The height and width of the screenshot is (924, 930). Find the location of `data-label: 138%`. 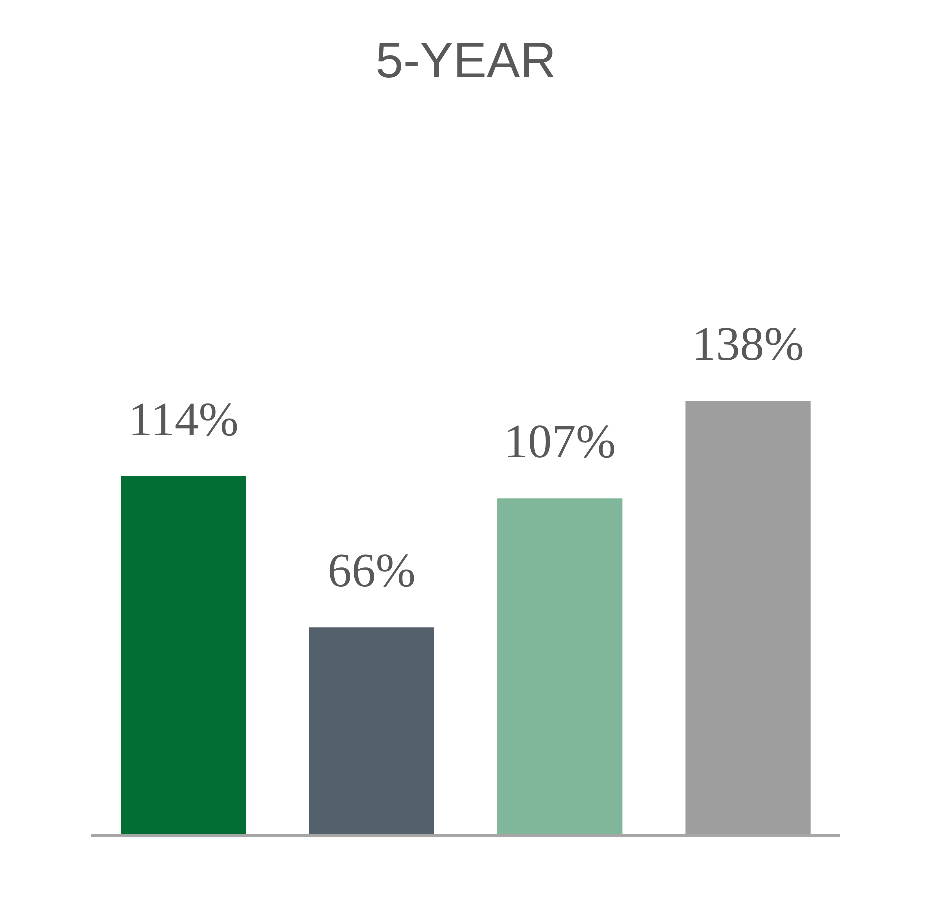

data-label: 138% is located at coordinates (748, 344).